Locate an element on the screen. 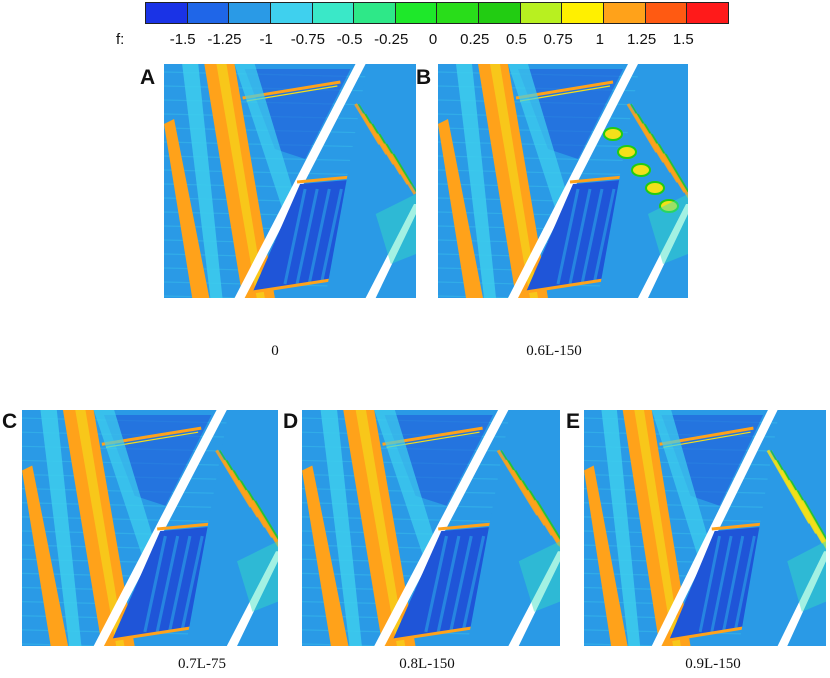  colorbar-tick-label: -1.25 is located at coordinates (224, 39).